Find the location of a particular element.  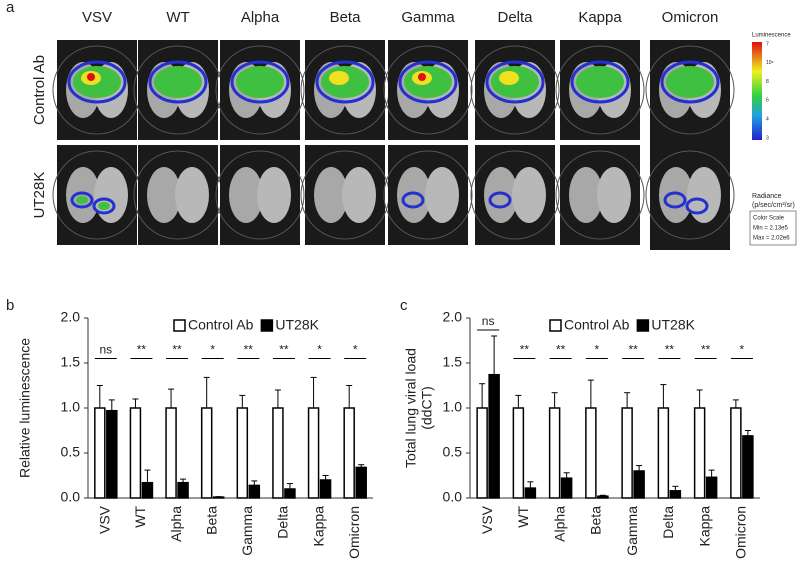

column-label: WT is located at coordinates (177, 17).